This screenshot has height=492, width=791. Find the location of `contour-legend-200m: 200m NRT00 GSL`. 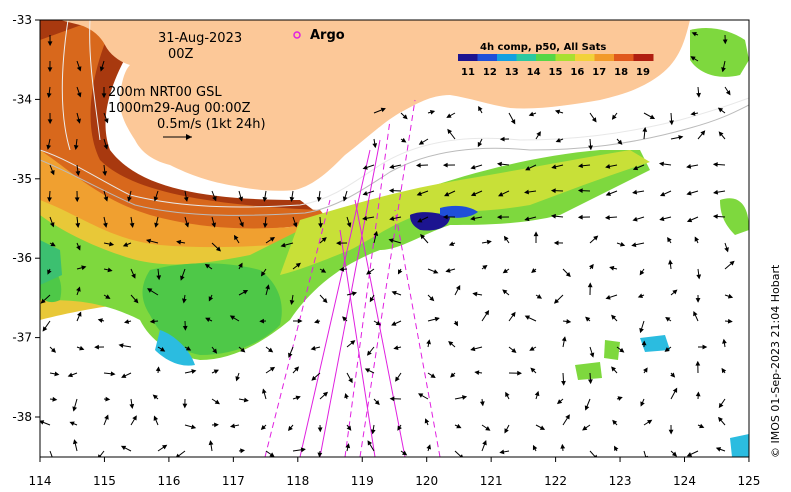

contour-legend-200m: 200m NRT00 GSL is located at coordinates (165, 92).